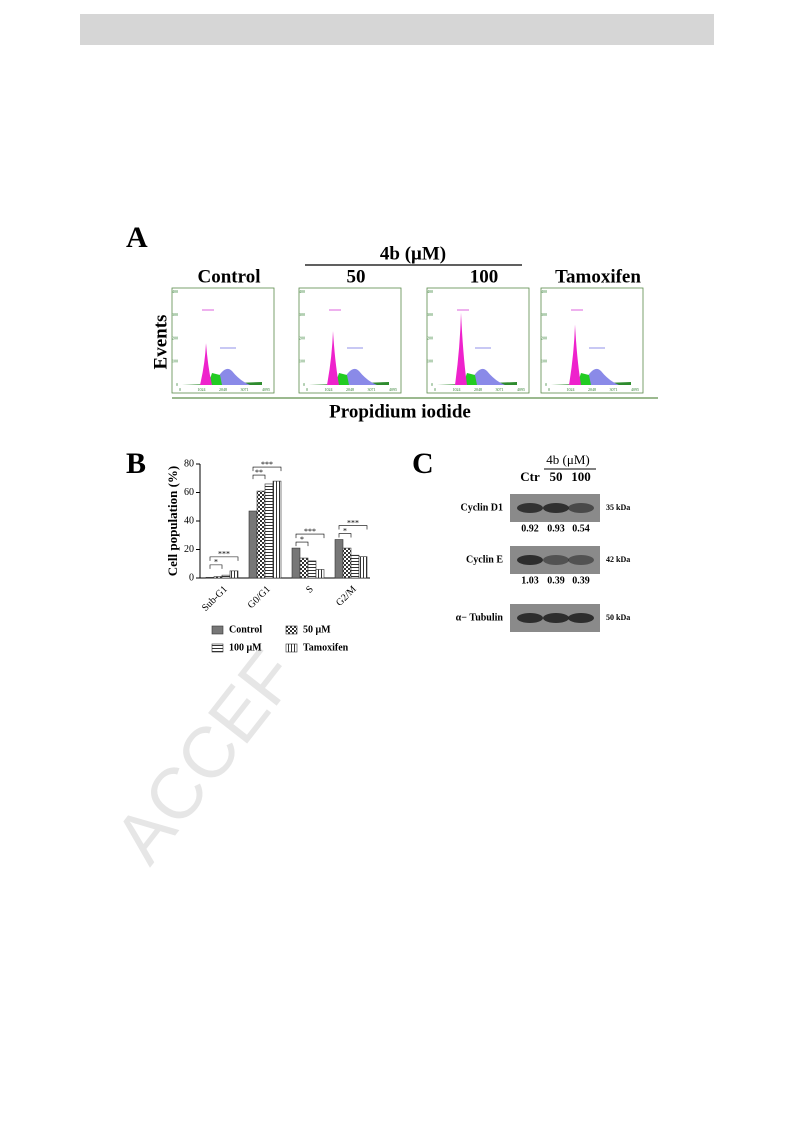  I want to click on plot-title: Tamoxifen, so click(598, 276).